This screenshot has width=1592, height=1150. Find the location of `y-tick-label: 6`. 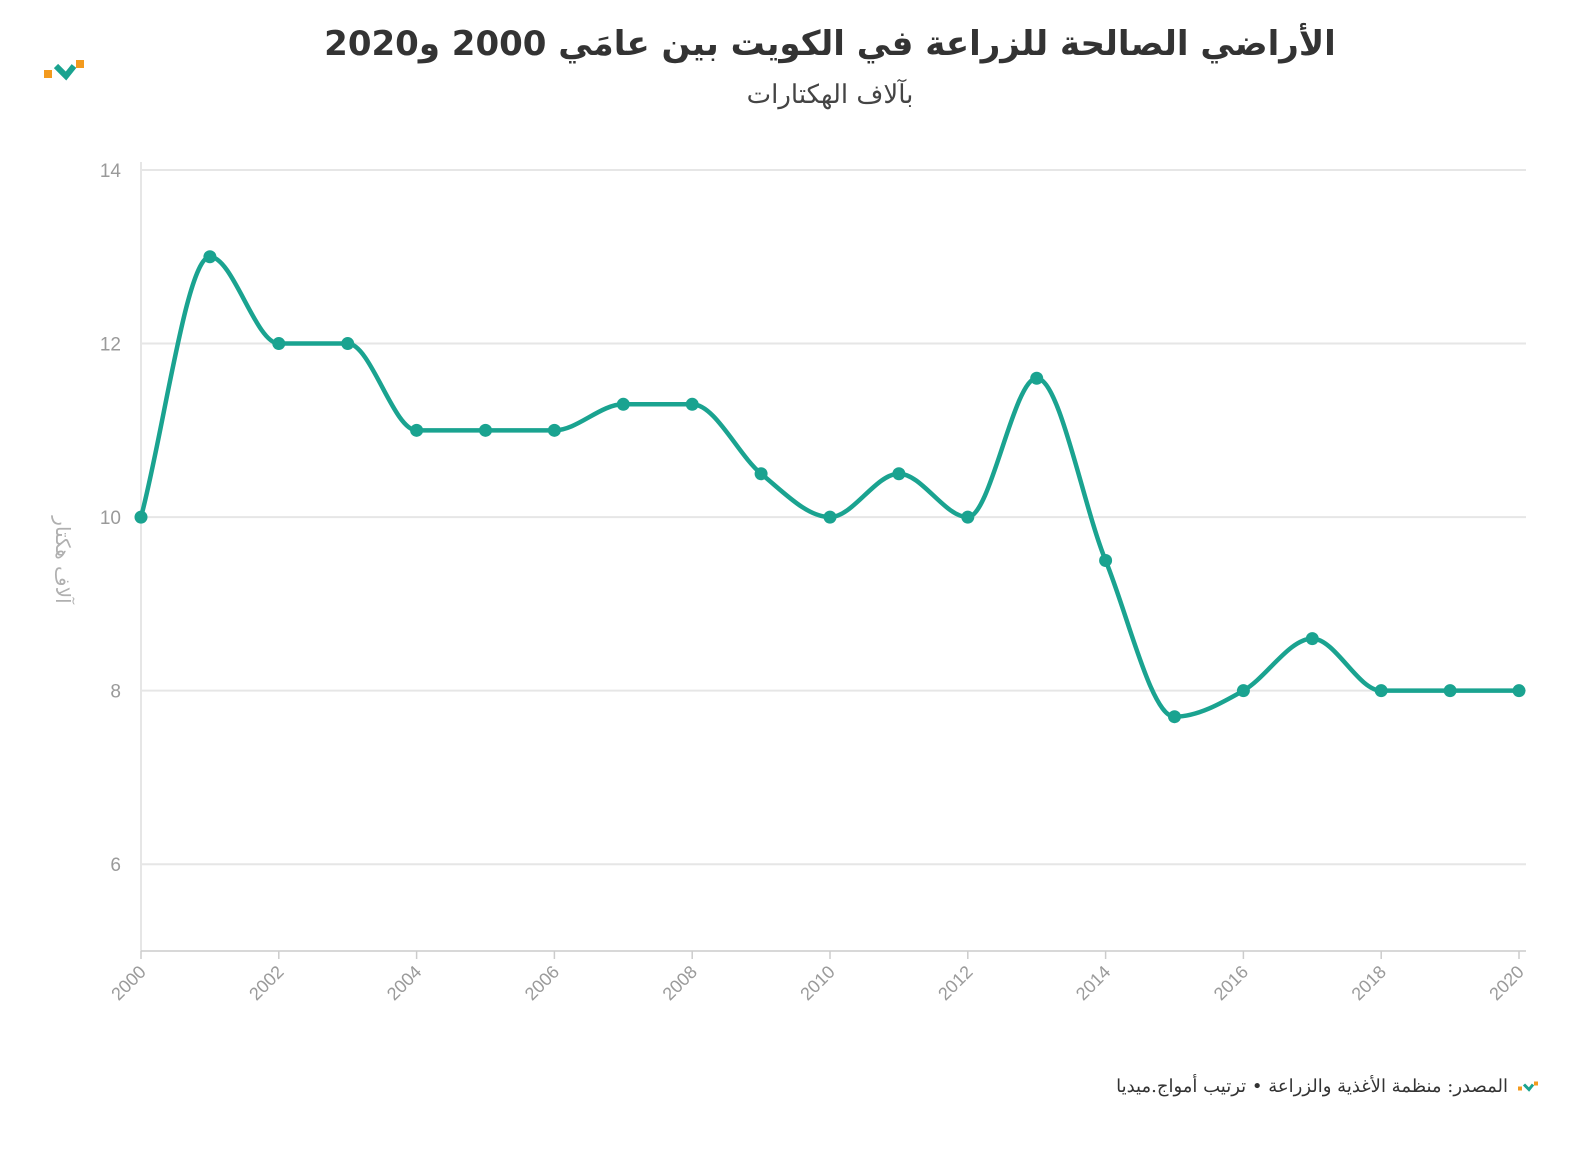

y-tick-label: 6 is located at coordinates (115, 865).